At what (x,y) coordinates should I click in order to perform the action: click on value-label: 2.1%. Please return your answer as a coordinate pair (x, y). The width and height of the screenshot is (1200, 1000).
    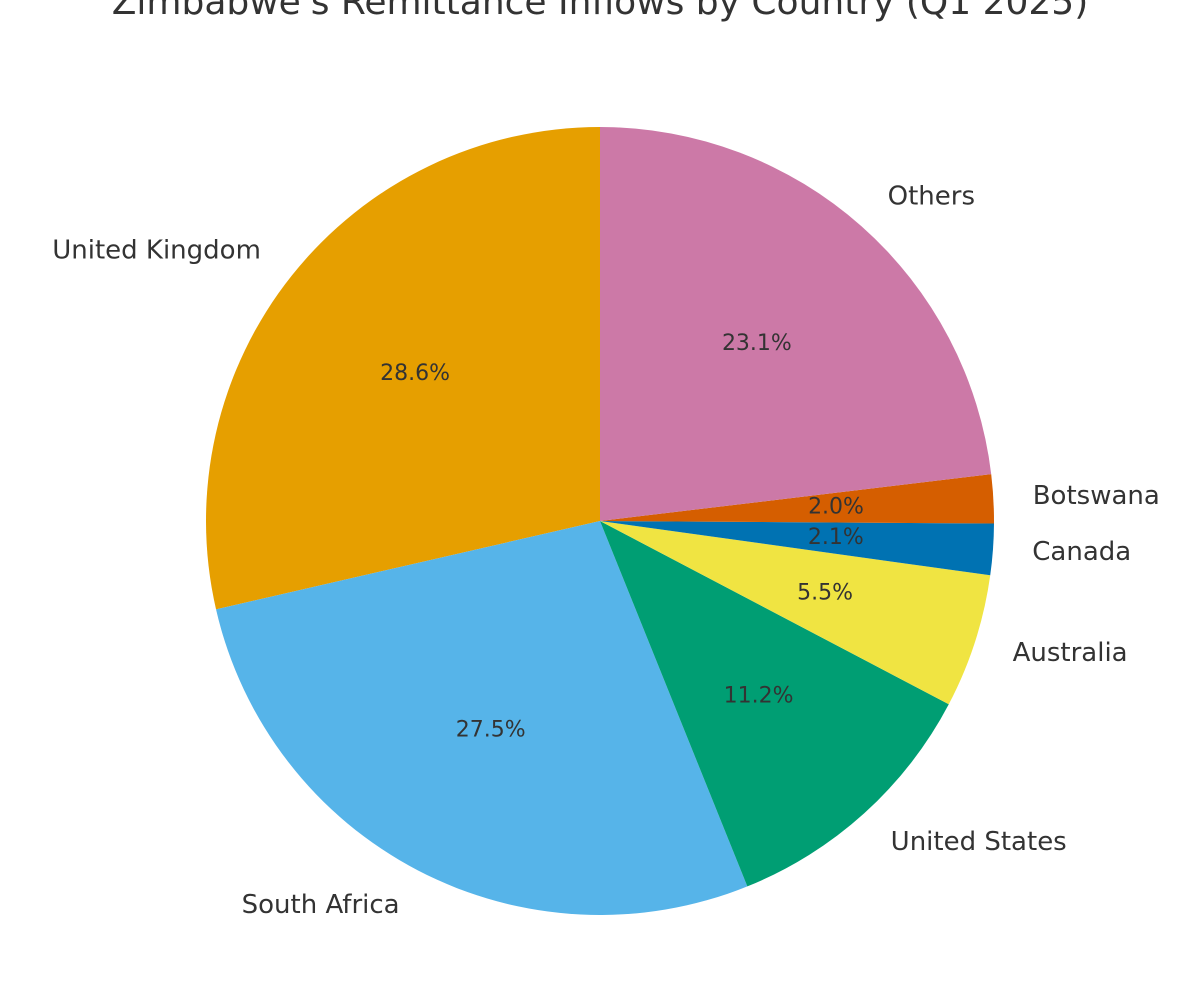
    Looking at the image, I should click on (836, 537).